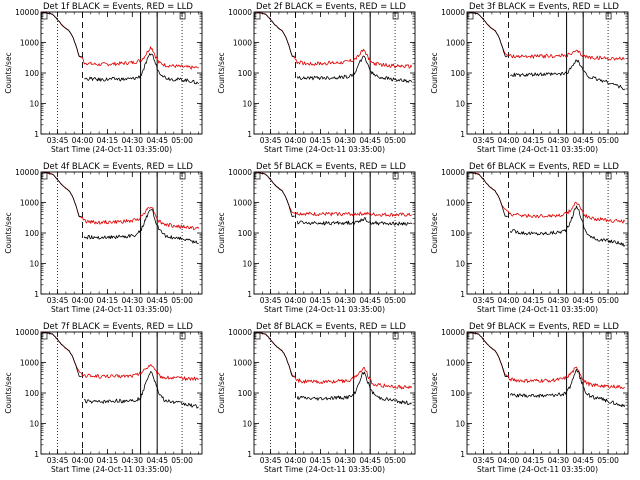 This screenshot has width=640, height=480. What do you see at coordinates (331, 327) in the screenshot?
I see `panel-title: Det 8f BLACK = Events, RED = LLD` at bounding box center [331, 327].